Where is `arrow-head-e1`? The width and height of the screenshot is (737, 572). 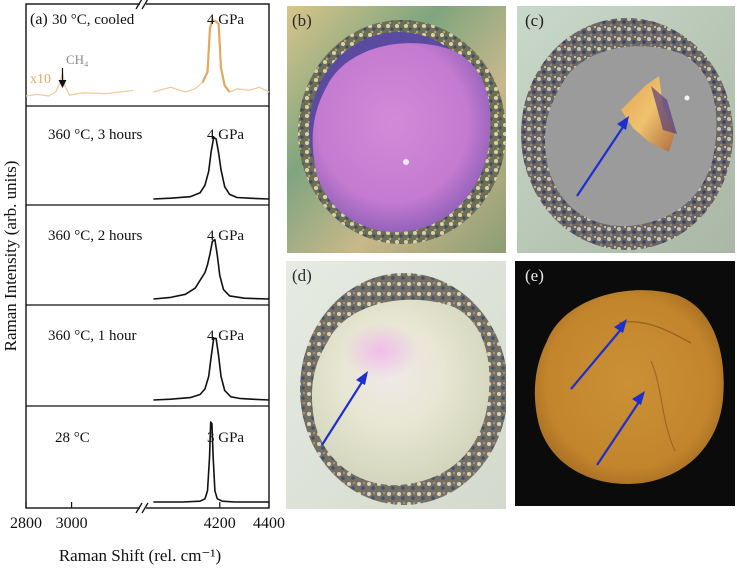
arrow-head-e1 is located at coordinates (620, 326).